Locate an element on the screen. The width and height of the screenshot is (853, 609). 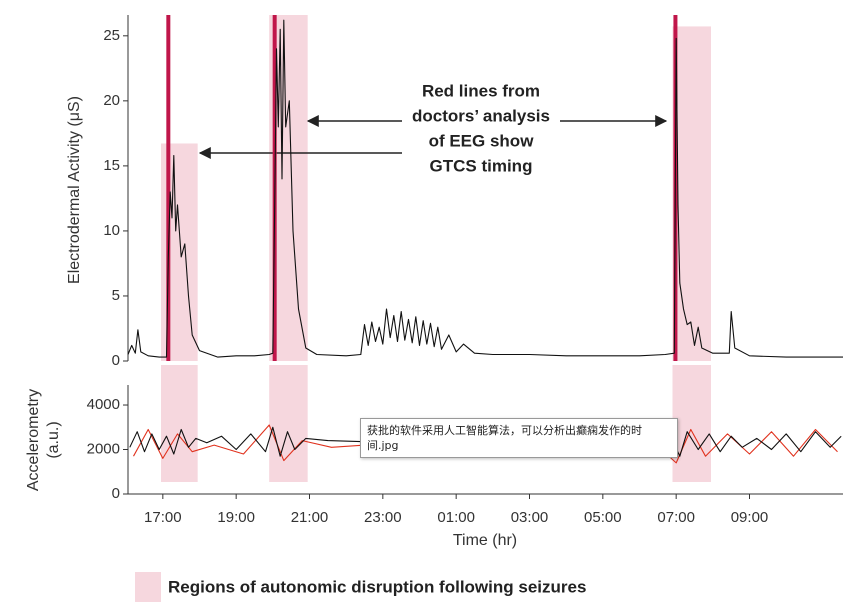
y-axis-label: (a.u.) is located at coordinates (53, 439).